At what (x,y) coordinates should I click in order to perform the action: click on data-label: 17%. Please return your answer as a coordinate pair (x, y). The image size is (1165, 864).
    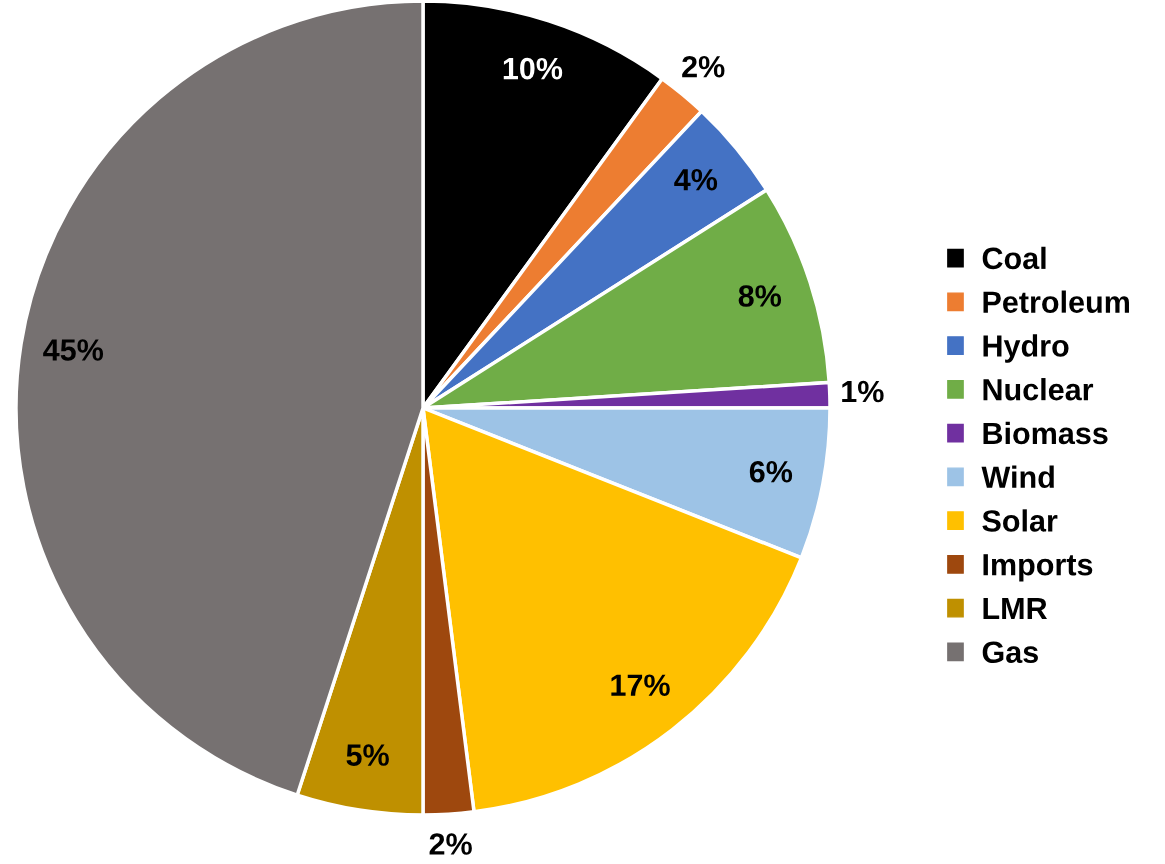
    Looking at the image, I should click on (640, 685).